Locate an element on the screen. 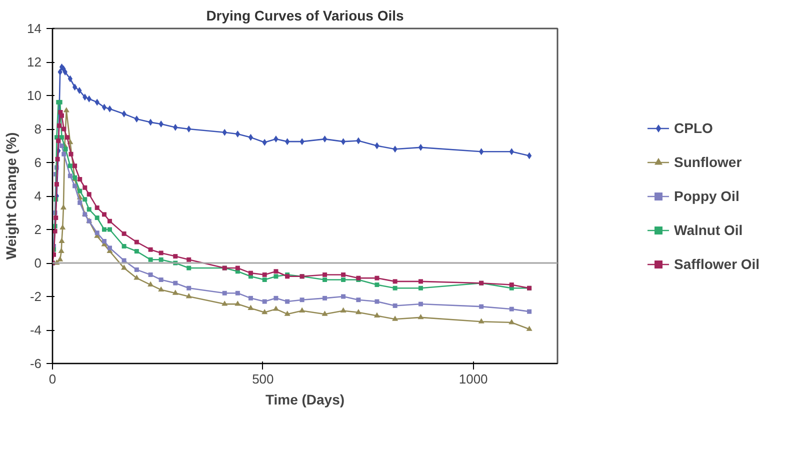  y-tick-label: 12 is located at coordinates (34, 62).